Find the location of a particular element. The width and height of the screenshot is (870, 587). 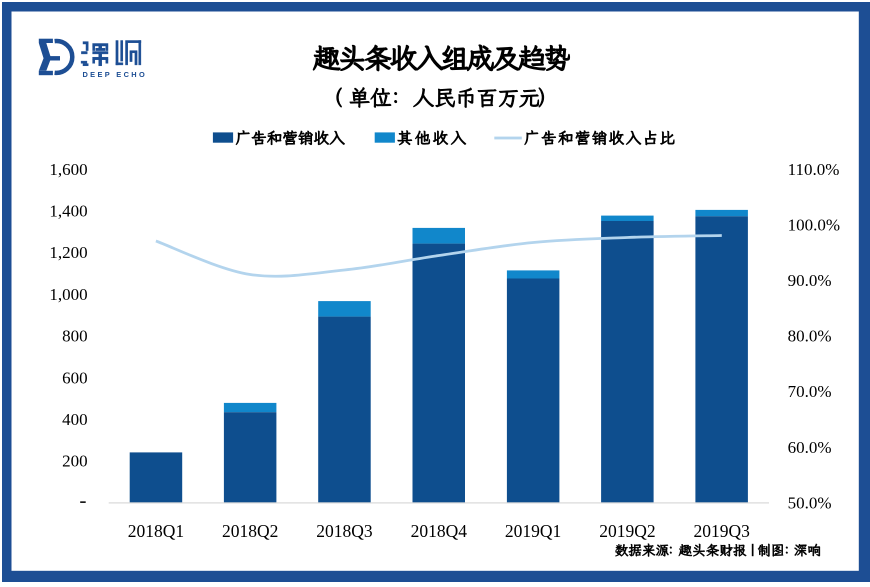

svg-text: 2018Q1 is located at coordinates (156, 531).